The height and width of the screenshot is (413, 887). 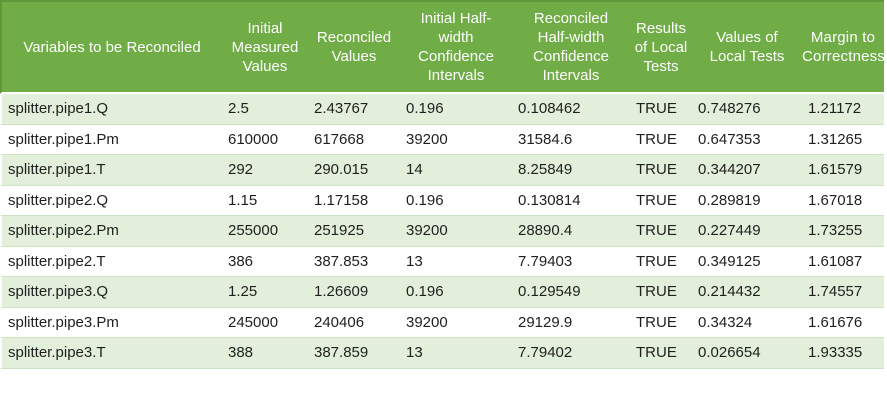 I want to click on cell-reconciled: 240406, so click(x=354, y=322).